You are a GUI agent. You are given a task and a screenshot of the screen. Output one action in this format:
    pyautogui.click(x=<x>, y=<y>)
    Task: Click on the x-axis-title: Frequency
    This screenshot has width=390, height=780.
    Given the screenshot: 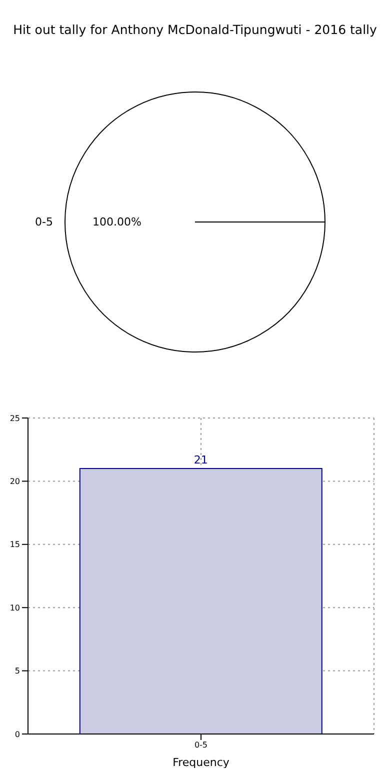 What is the action you would take?
    pyautogui.click(x=201, y=762)
    